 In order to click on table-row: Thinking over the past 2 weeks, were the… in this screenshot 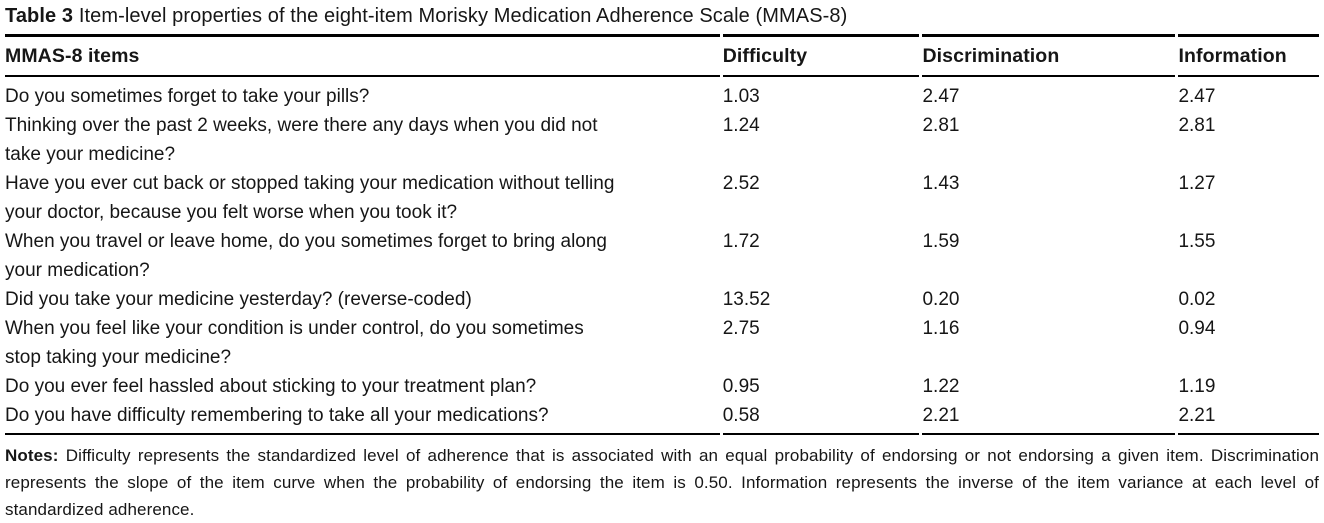, I will do `click(662, 140)`.